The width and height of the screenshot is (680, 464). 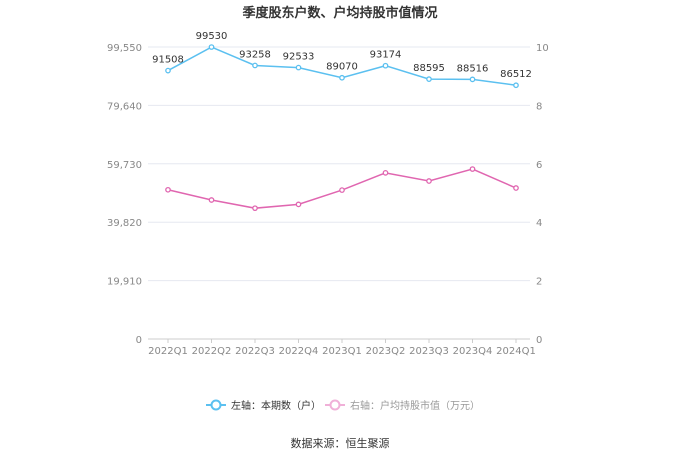 What do you see at coordinates (168, 60) in the screenshot?
I see `data-label: 91508` at bounding box center [168, 60].